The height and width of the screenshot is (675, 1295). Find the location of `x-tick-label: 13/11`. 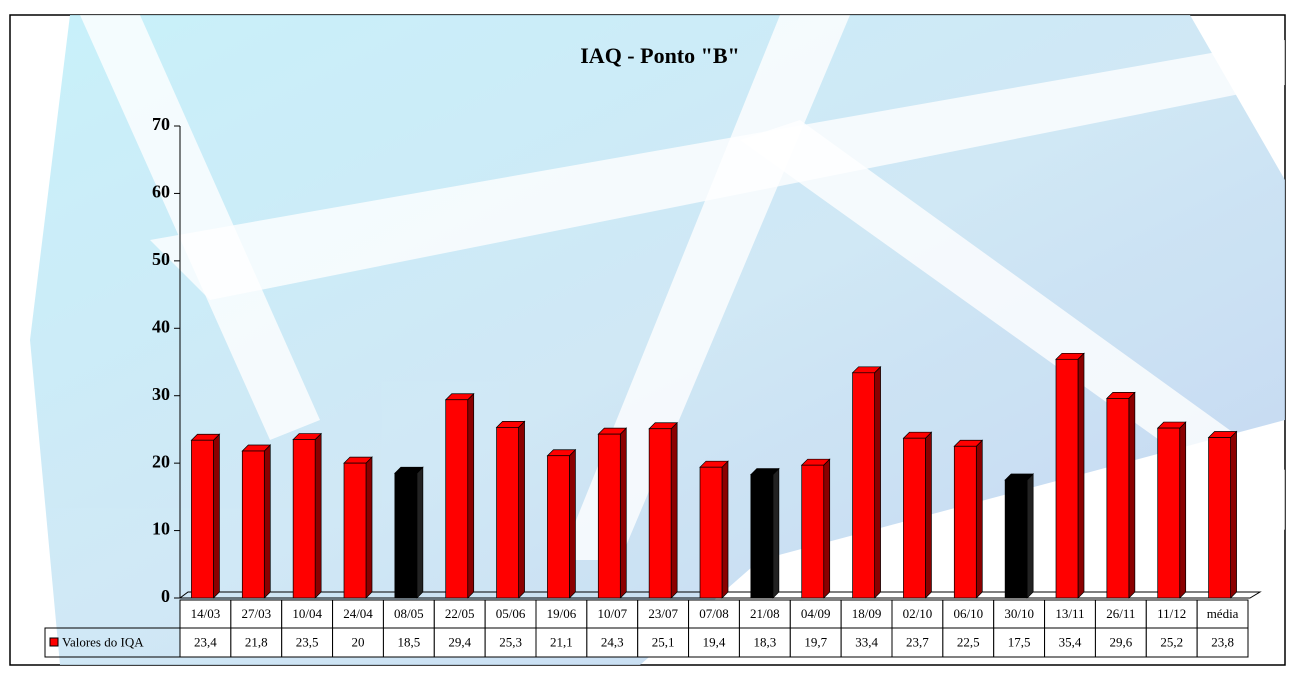

x-tick-label: 13/11 is located at coordinates (1069, 613).